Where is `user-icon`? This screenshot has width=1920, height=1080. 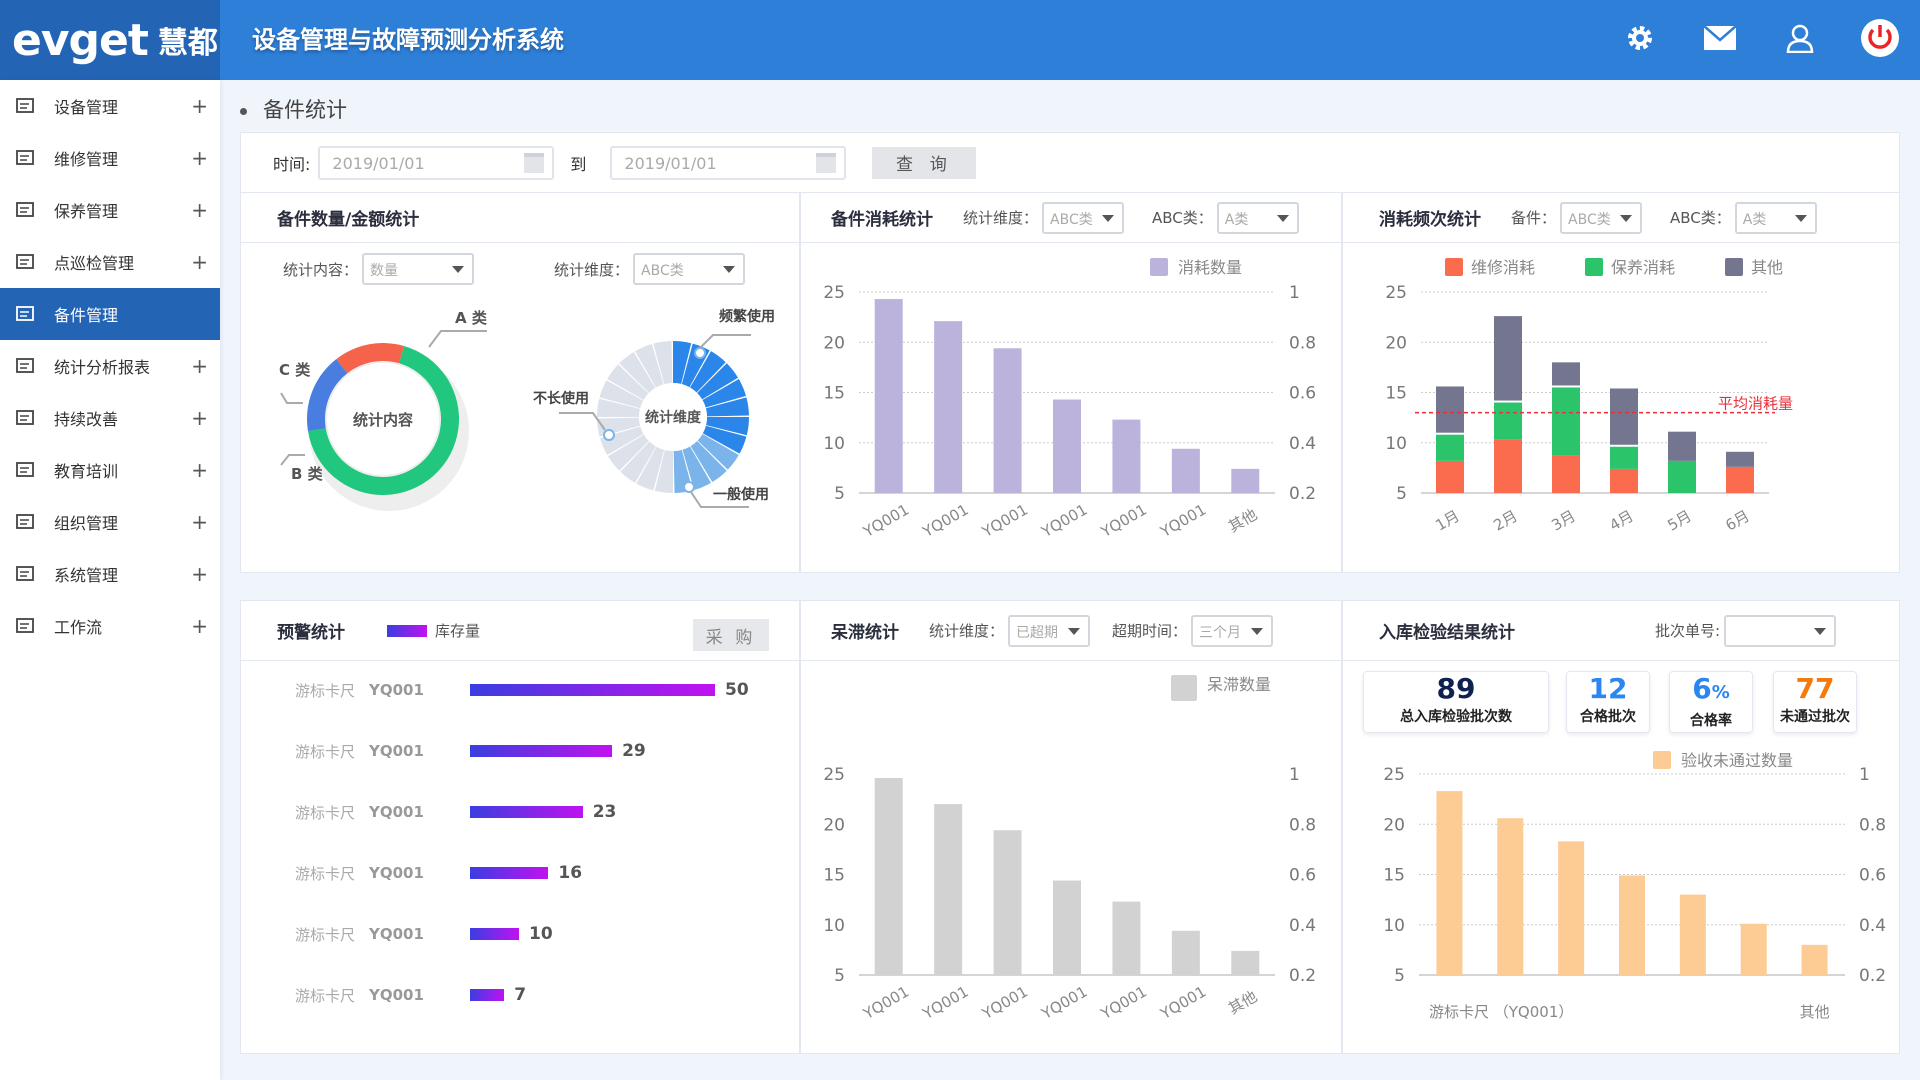
user-icon is located at coordinates (1800, 38).